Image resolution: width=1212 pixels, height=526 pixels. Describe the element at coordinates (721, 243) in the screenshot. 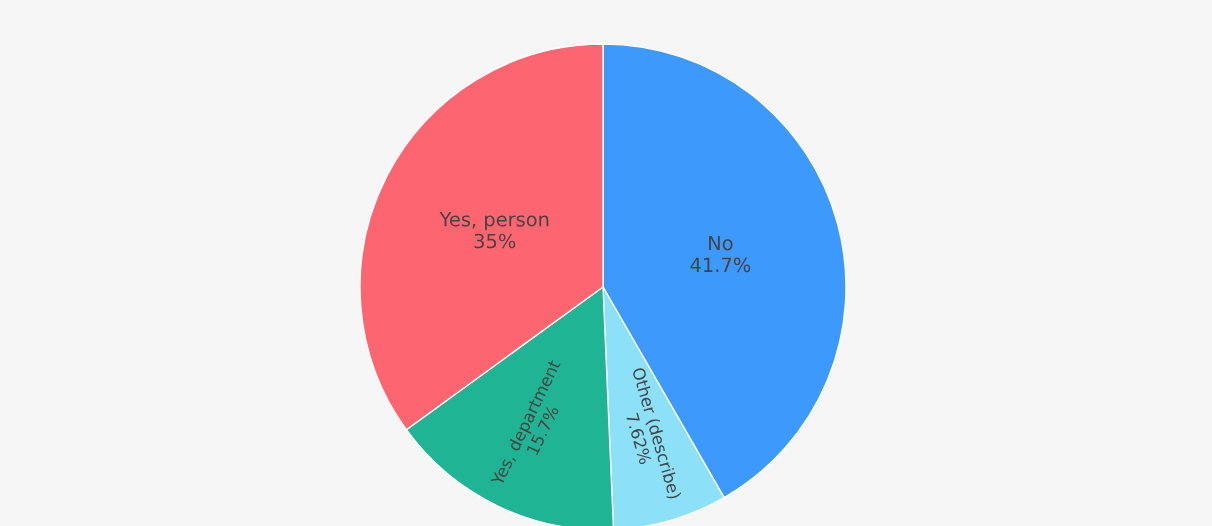

I see `slice-label: No` at that location.